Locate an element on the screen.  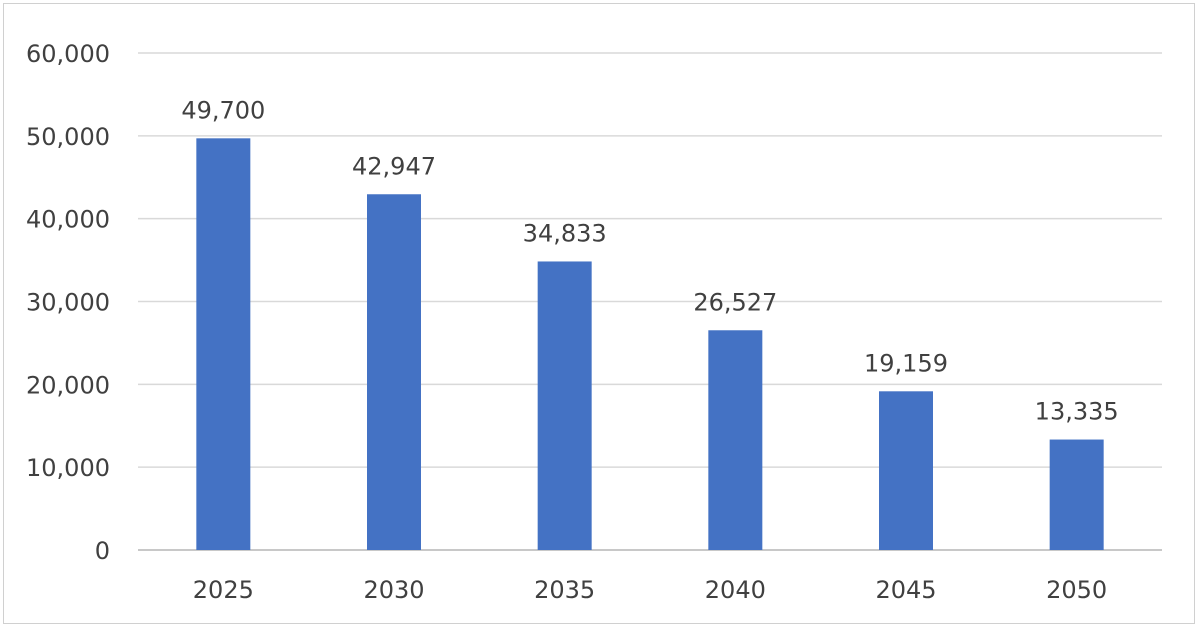
x-axis-categories: 2025 2030 2035 2040 2045 2050 is located at coordinates (650, 590).